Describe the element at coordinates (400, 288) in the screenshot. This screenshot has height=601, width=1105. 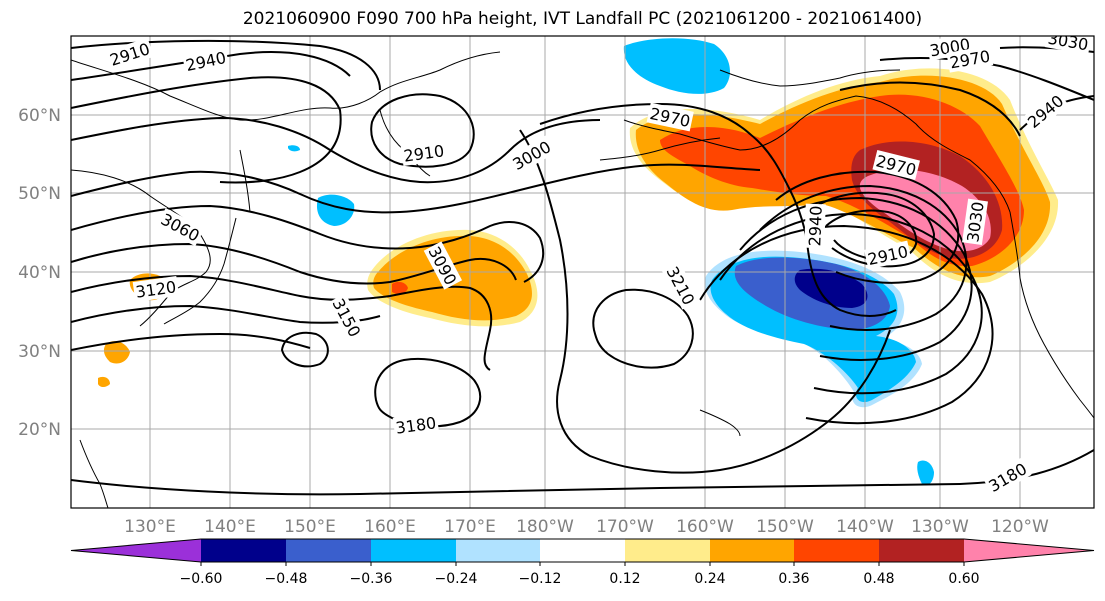
I see `ivt-positive-red-fleck` at that location.